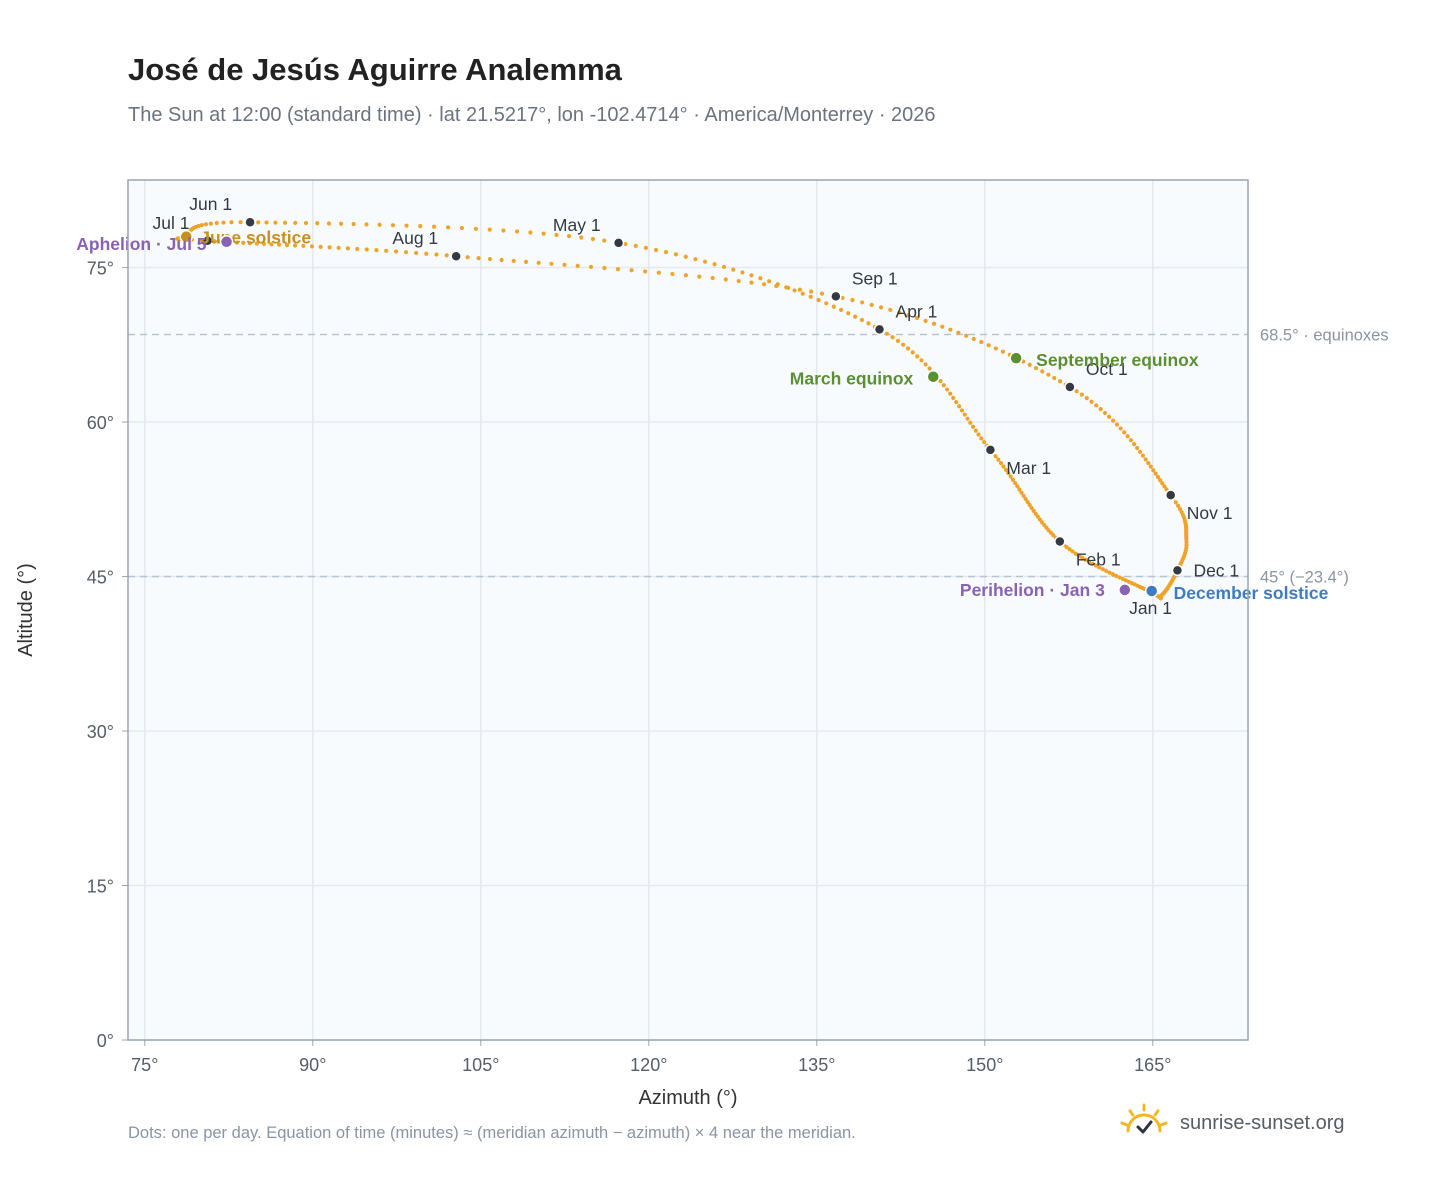 Image resolution: width=1448 pixels, height=1188 pixels. Describe the element at coordinates (105, 1041) in the screenshot. I see `y-tick-label: 0°` at that location.